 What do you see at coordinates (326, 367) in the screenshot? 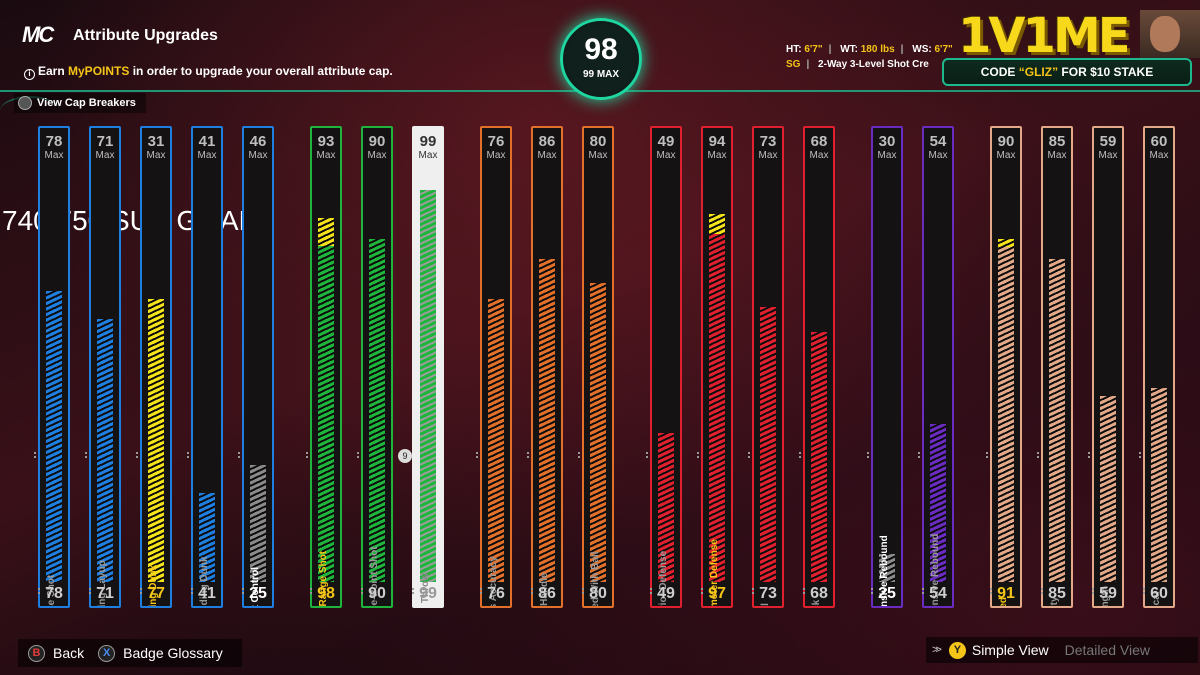
I see `attribute-bar: 93 Max Mid-Range Shot 98` at bounding box center [326, 367].